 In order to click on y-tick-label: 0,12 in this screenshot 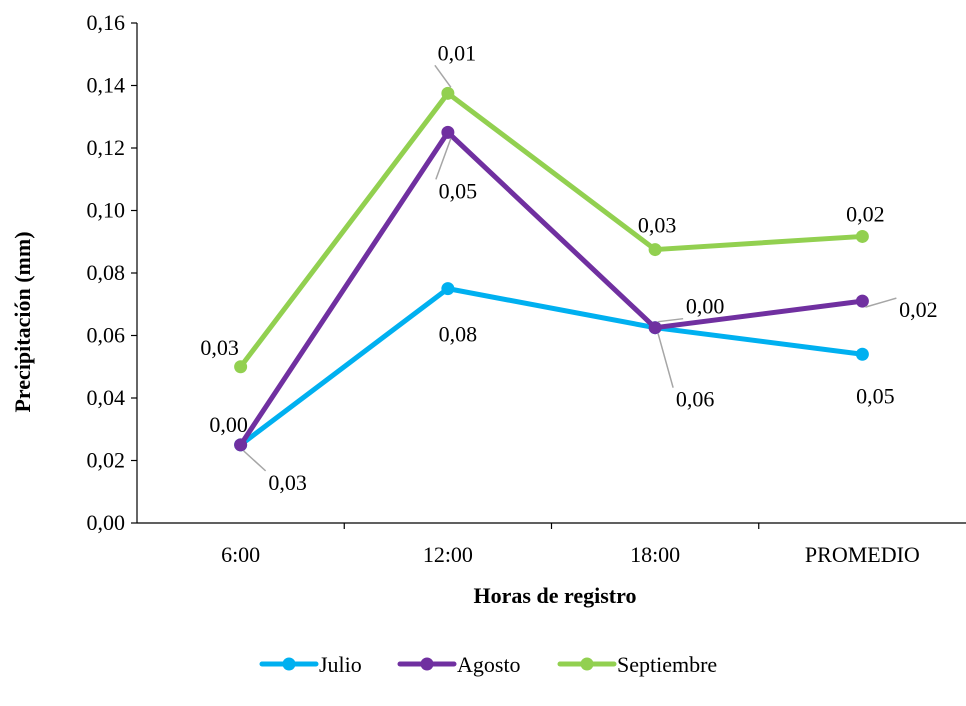, I will do `click(106, 147)`.